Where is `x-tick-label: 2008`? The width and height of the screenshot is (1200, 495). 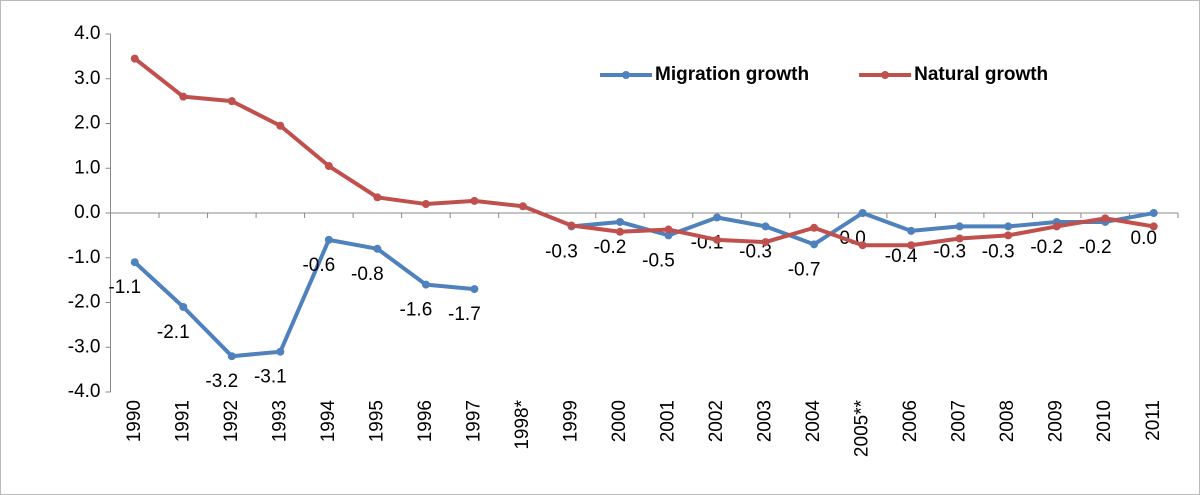
x-tick-label: 2008 is located at coordinates (1007, 421).